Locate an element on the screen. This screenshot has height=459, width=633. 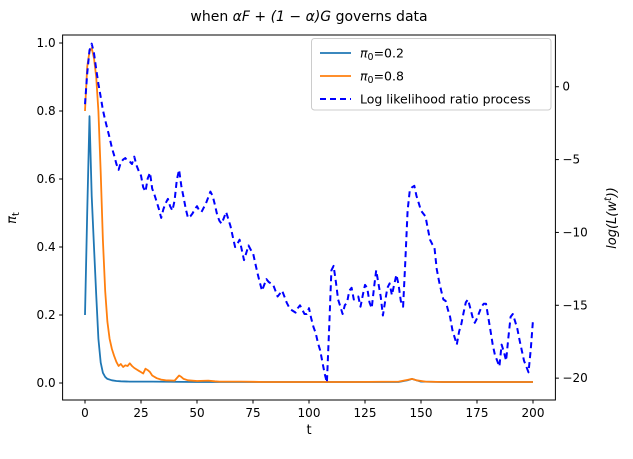
y-right-tick-label: −15 is located at coordinates (574, 305).